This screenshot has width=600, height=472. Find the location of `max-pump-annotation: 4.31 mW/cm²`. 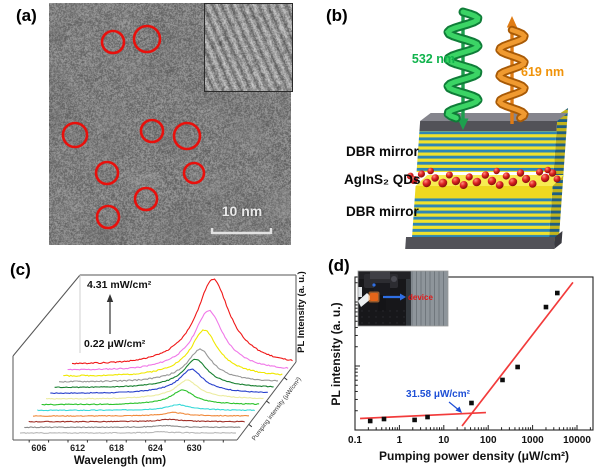

max-pump-annotation: 4.31 mW/cm² is located at coordinates (119, 285).